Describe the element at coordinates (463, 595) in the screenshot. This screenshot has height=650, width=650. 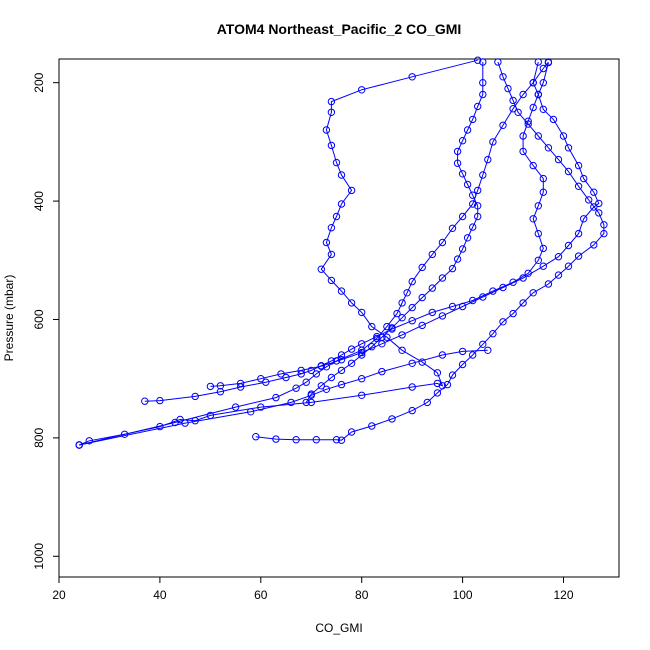
I see `x-tick-label: 100` at that location.